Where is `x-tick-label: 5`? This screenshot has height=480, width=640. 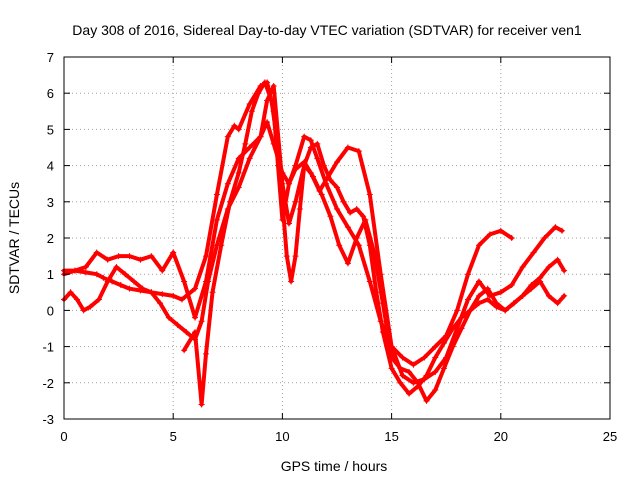 x-tick-label: 5 is located at coordinates (173, 436).